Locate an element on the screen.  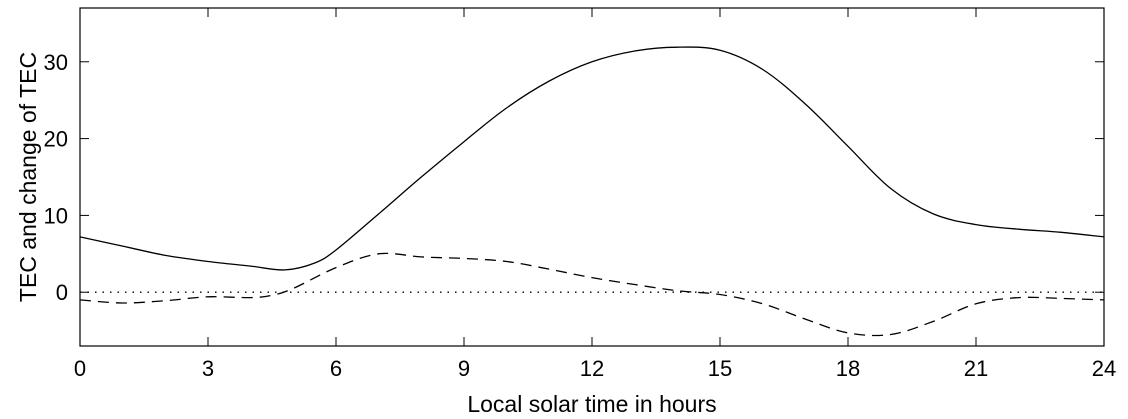
y-tick-label: 20 is located at coordinates (56, 139).